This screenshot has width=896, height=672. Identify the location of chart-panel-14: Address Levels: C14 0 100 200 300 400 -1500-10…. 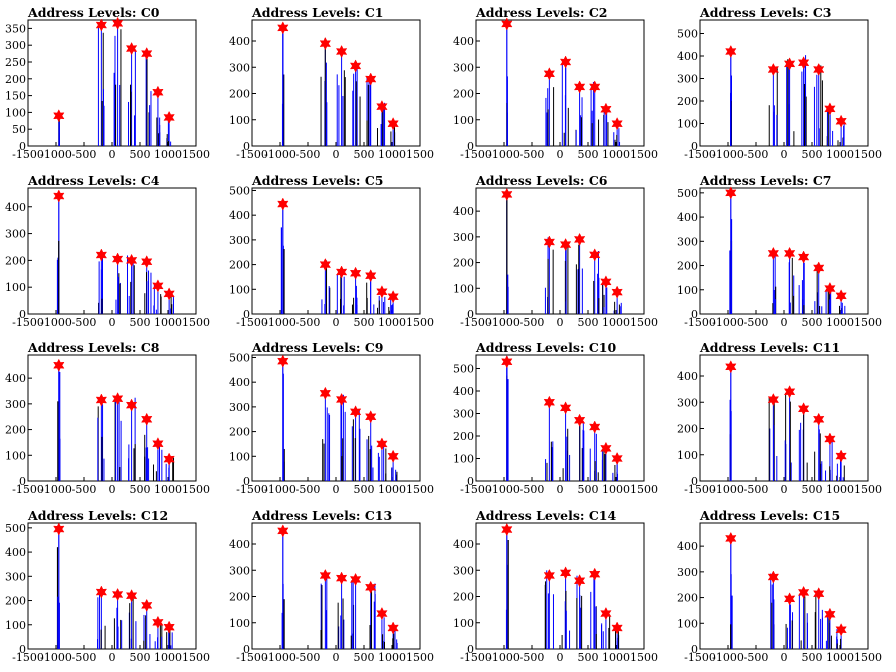
(555, 586).